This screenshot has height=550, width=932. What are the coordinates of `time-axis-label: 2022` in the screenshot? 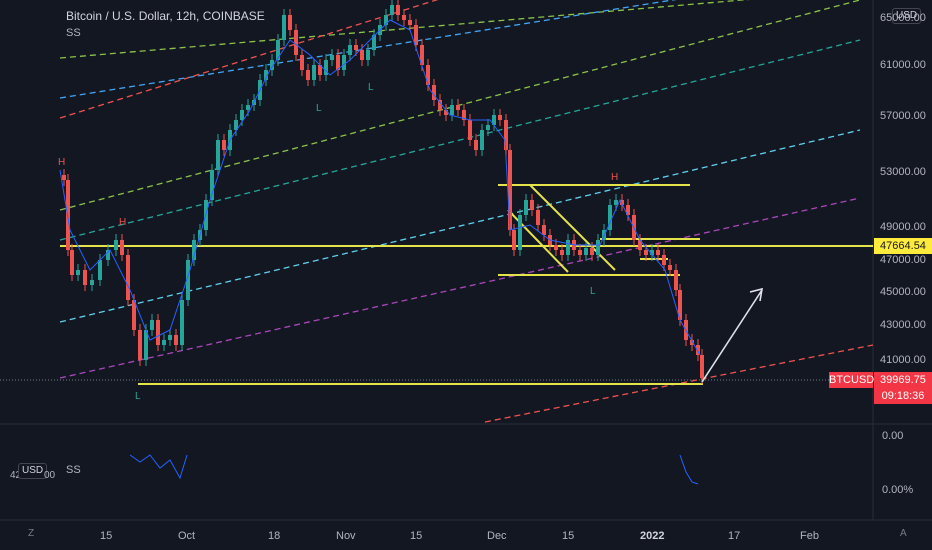 It's located at (652, 536).